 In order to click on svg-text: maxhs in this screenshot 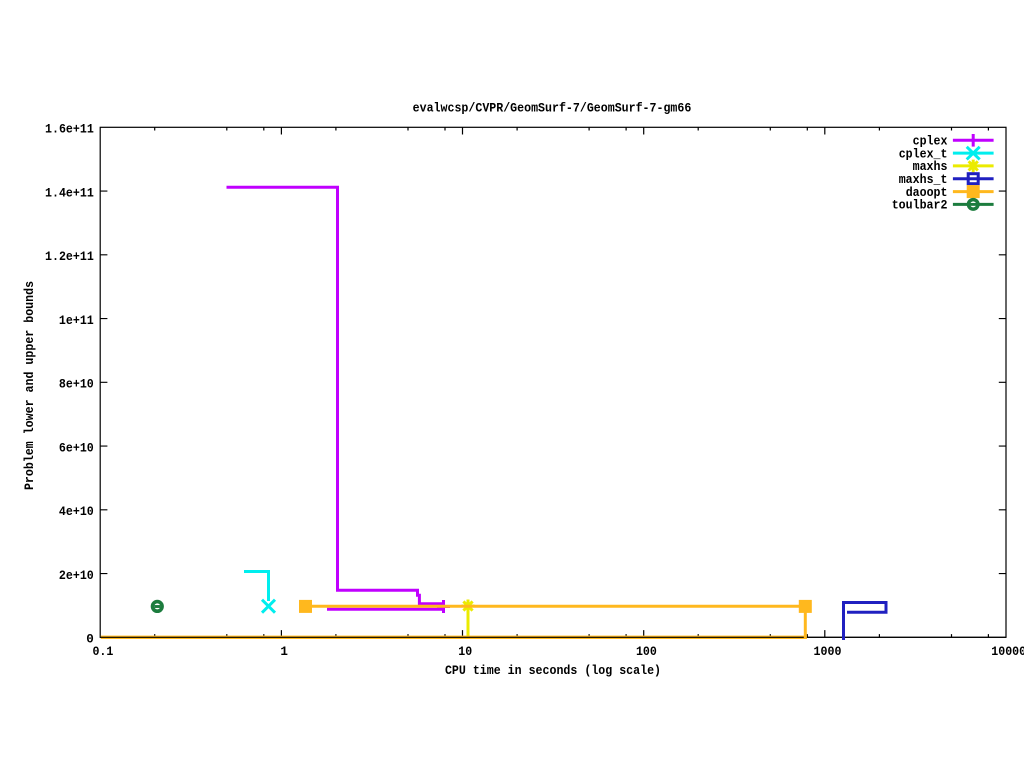, I will do `click(930, 167)`.